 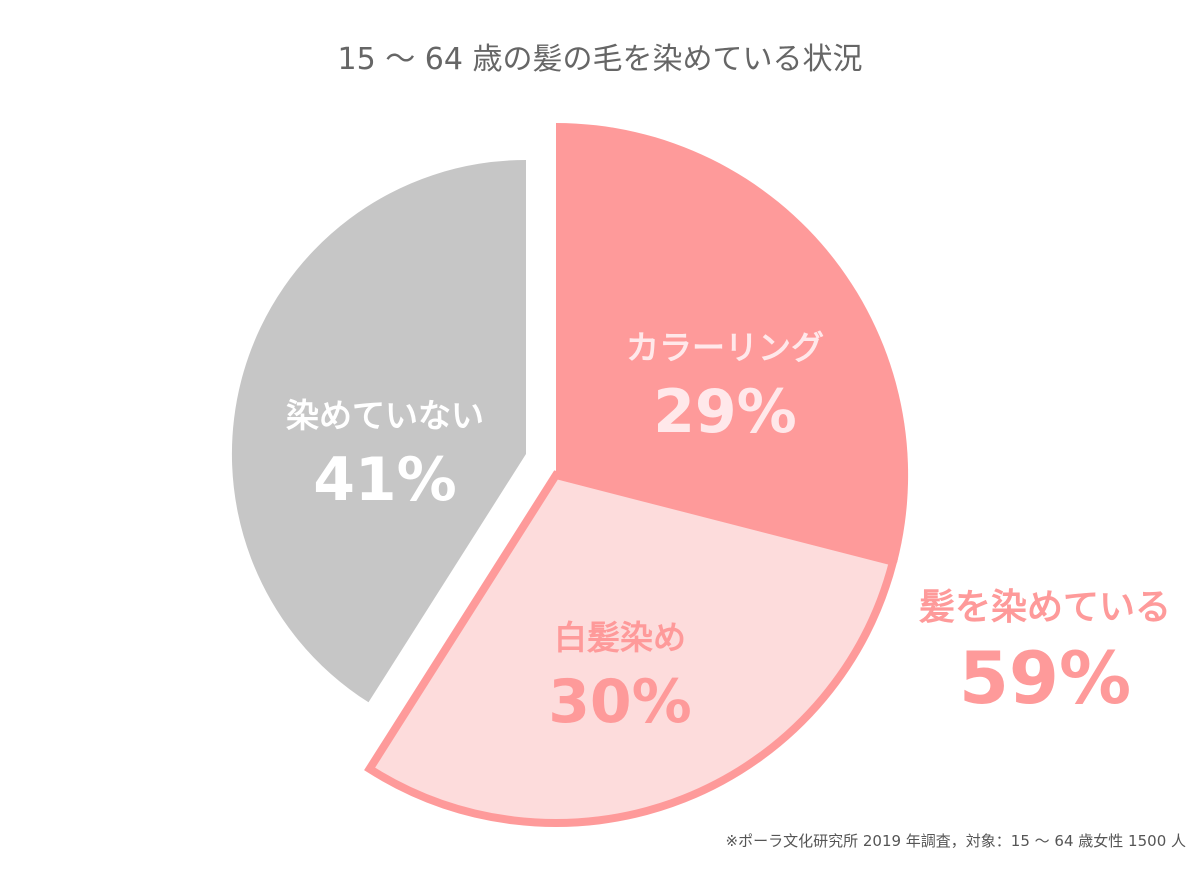 I want to click on label-not-dyed: 染めていない 41%, so click(x=385, y=456).